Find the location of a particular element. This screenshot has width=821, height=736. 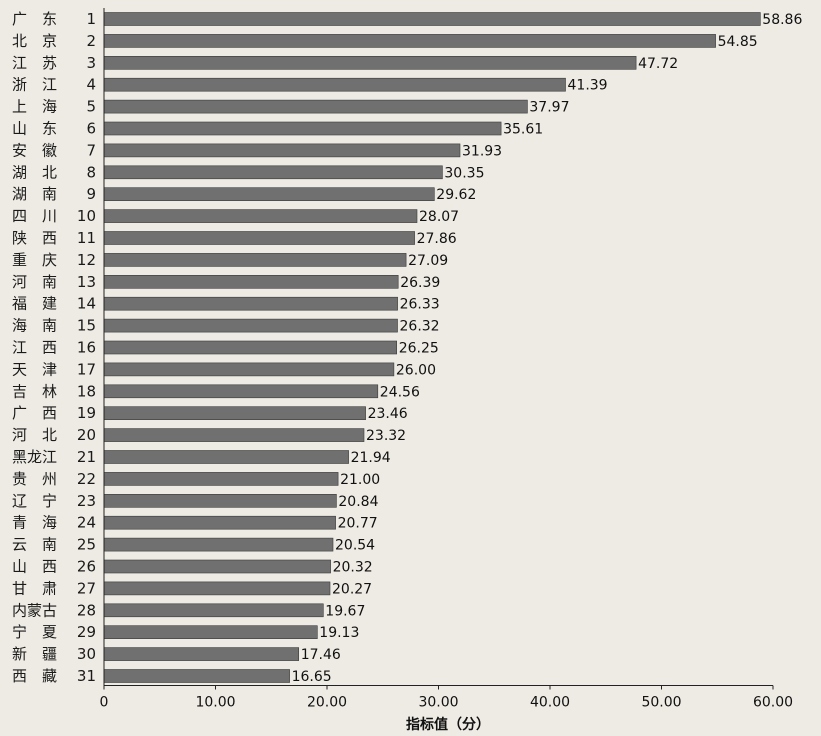

data-label: 54.85 is located at coordinates (738, 42).